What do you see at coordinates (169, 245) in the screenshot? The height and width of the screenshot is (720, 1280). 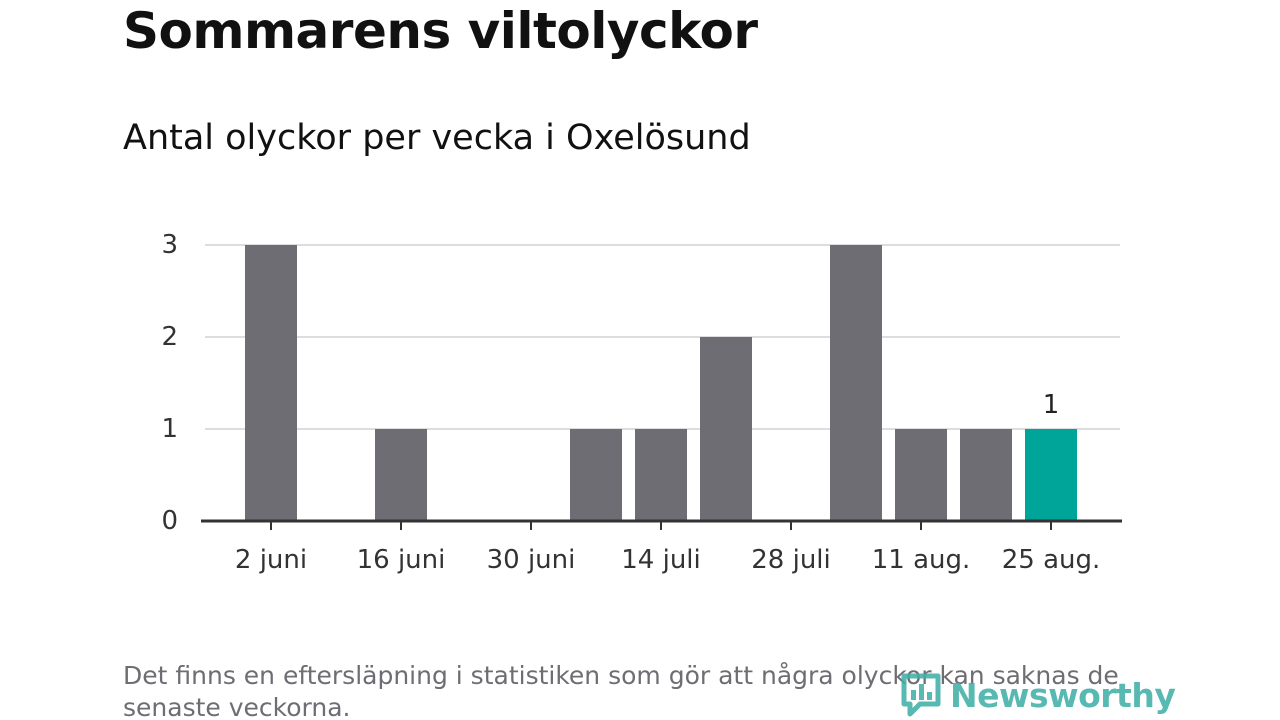 I see `y-tick-label: 3` at bounding box center [169, 245].